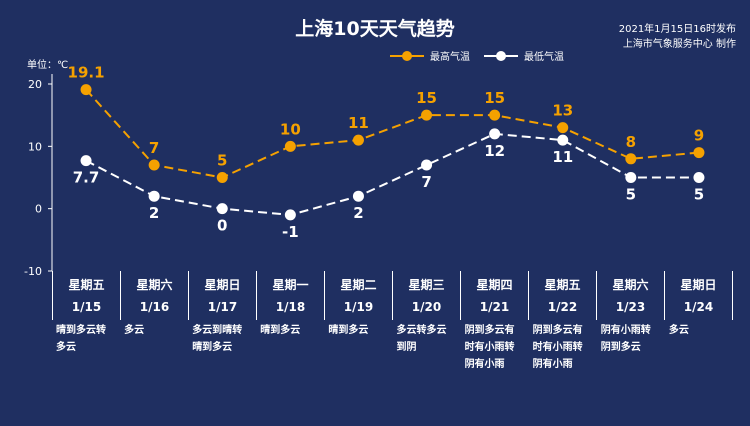  Describe the element at coordinates (222, 226) in the screenshot. I see `data-label-low: 0` at that location.